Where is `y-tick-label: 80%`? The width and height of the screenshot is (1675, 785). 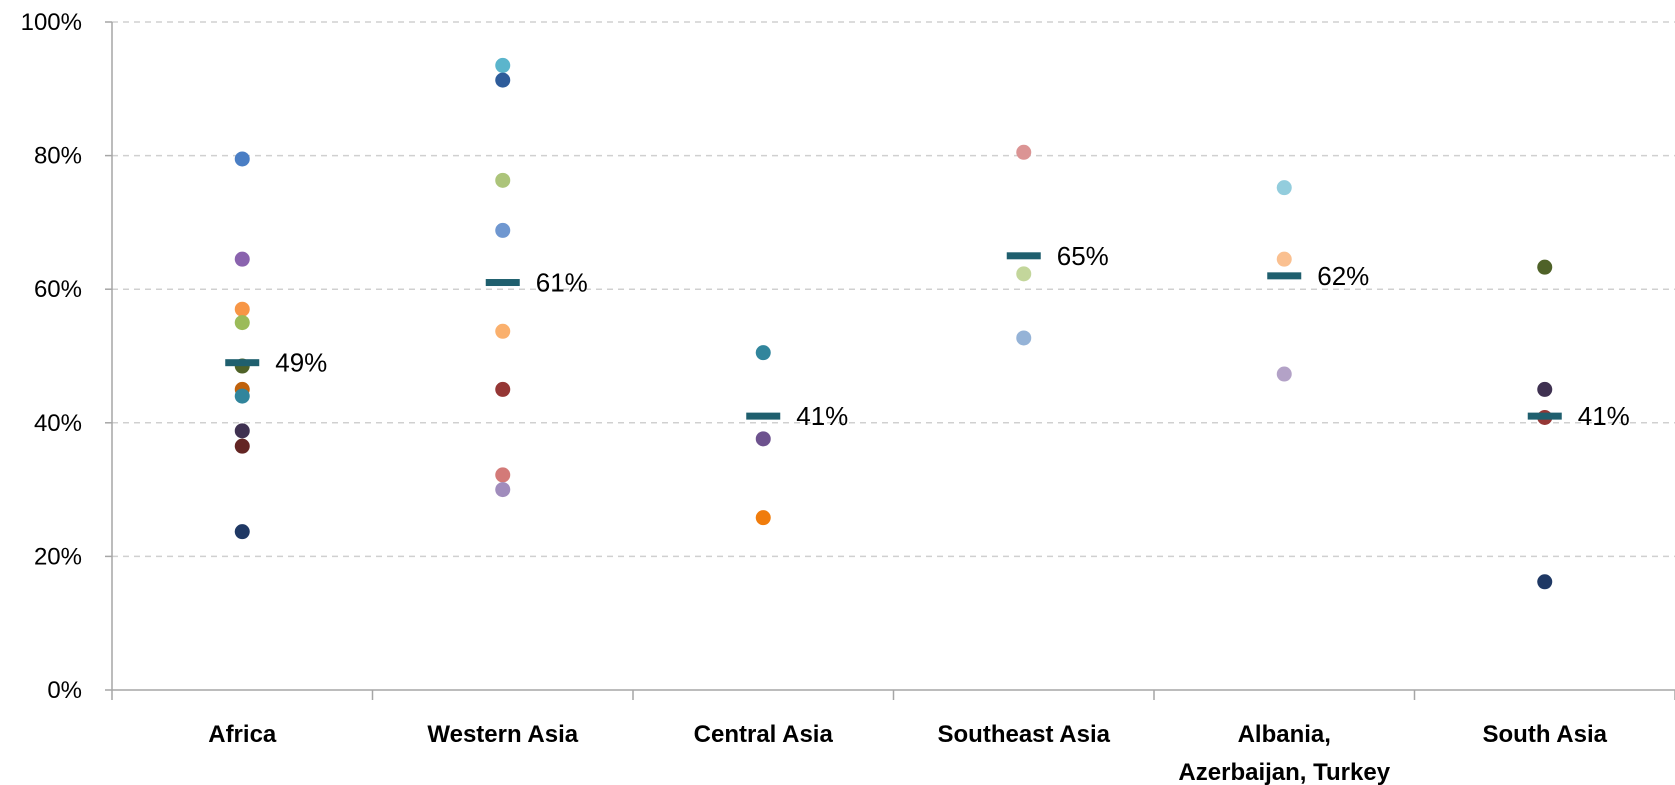
y-tick-label: 80% is located at coordinates (58, 156).